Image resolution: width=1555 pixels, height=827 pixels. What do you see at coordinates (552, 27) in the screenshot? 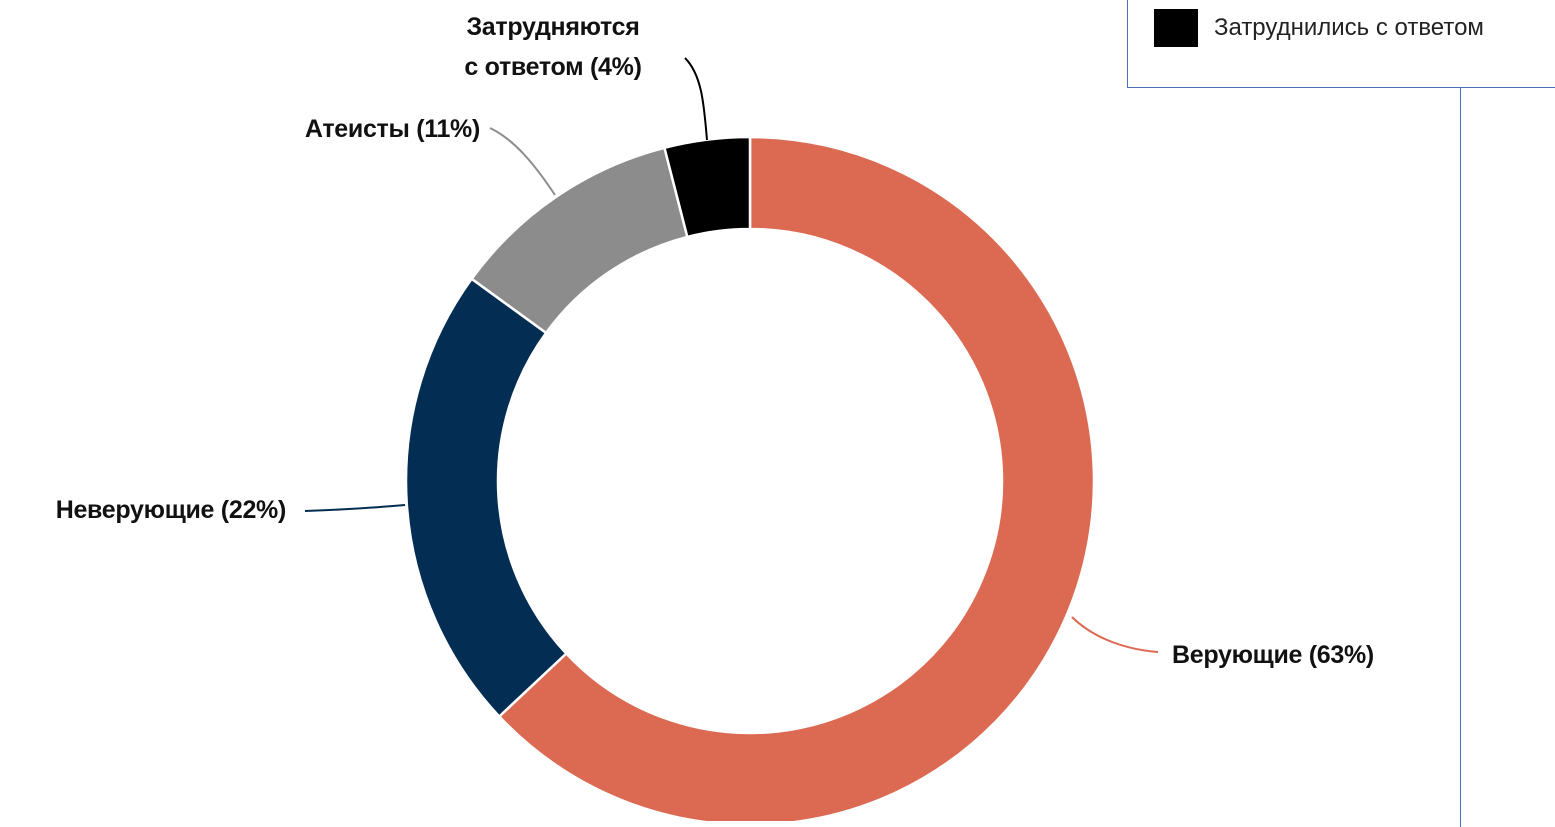
I see `slice-label-undecided-line1: Затрудняются` at bounding box center [552, 27].